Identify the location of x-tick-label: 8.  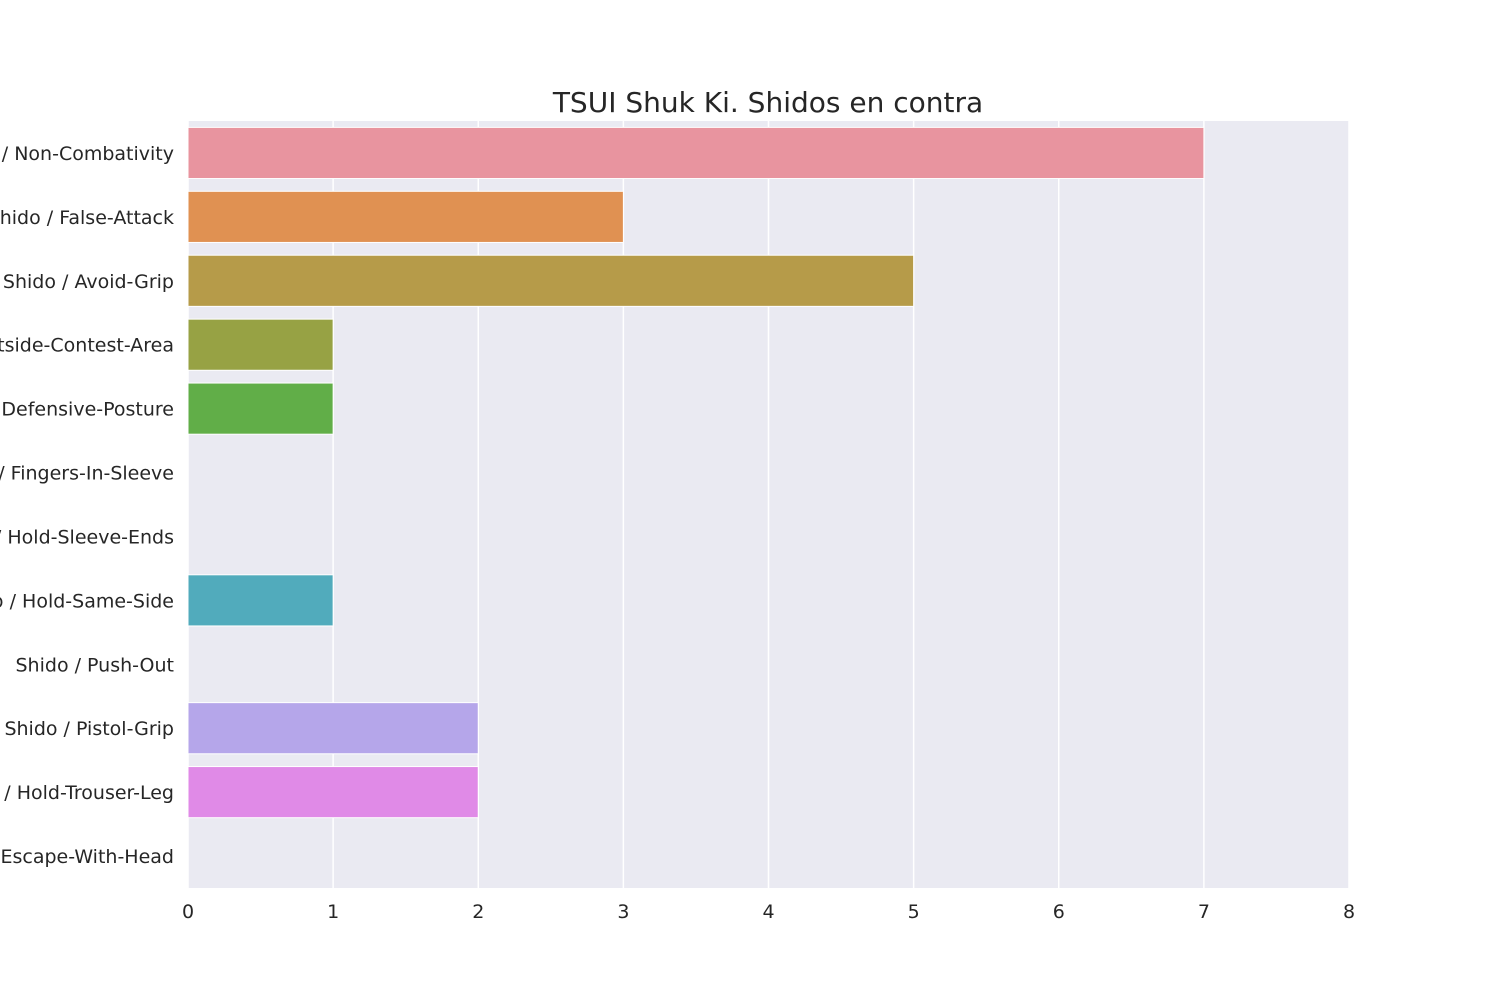
(1349, 912).